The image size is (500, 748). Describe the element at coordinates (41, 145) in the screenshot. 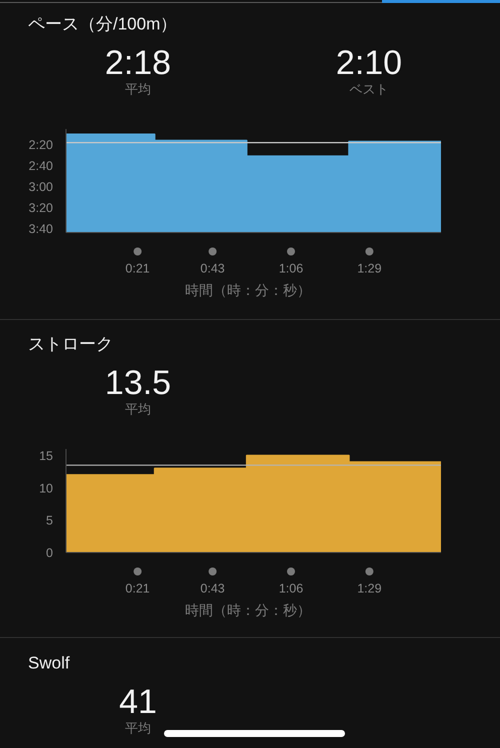

I see `y-tick-label: 2:20` at that location.